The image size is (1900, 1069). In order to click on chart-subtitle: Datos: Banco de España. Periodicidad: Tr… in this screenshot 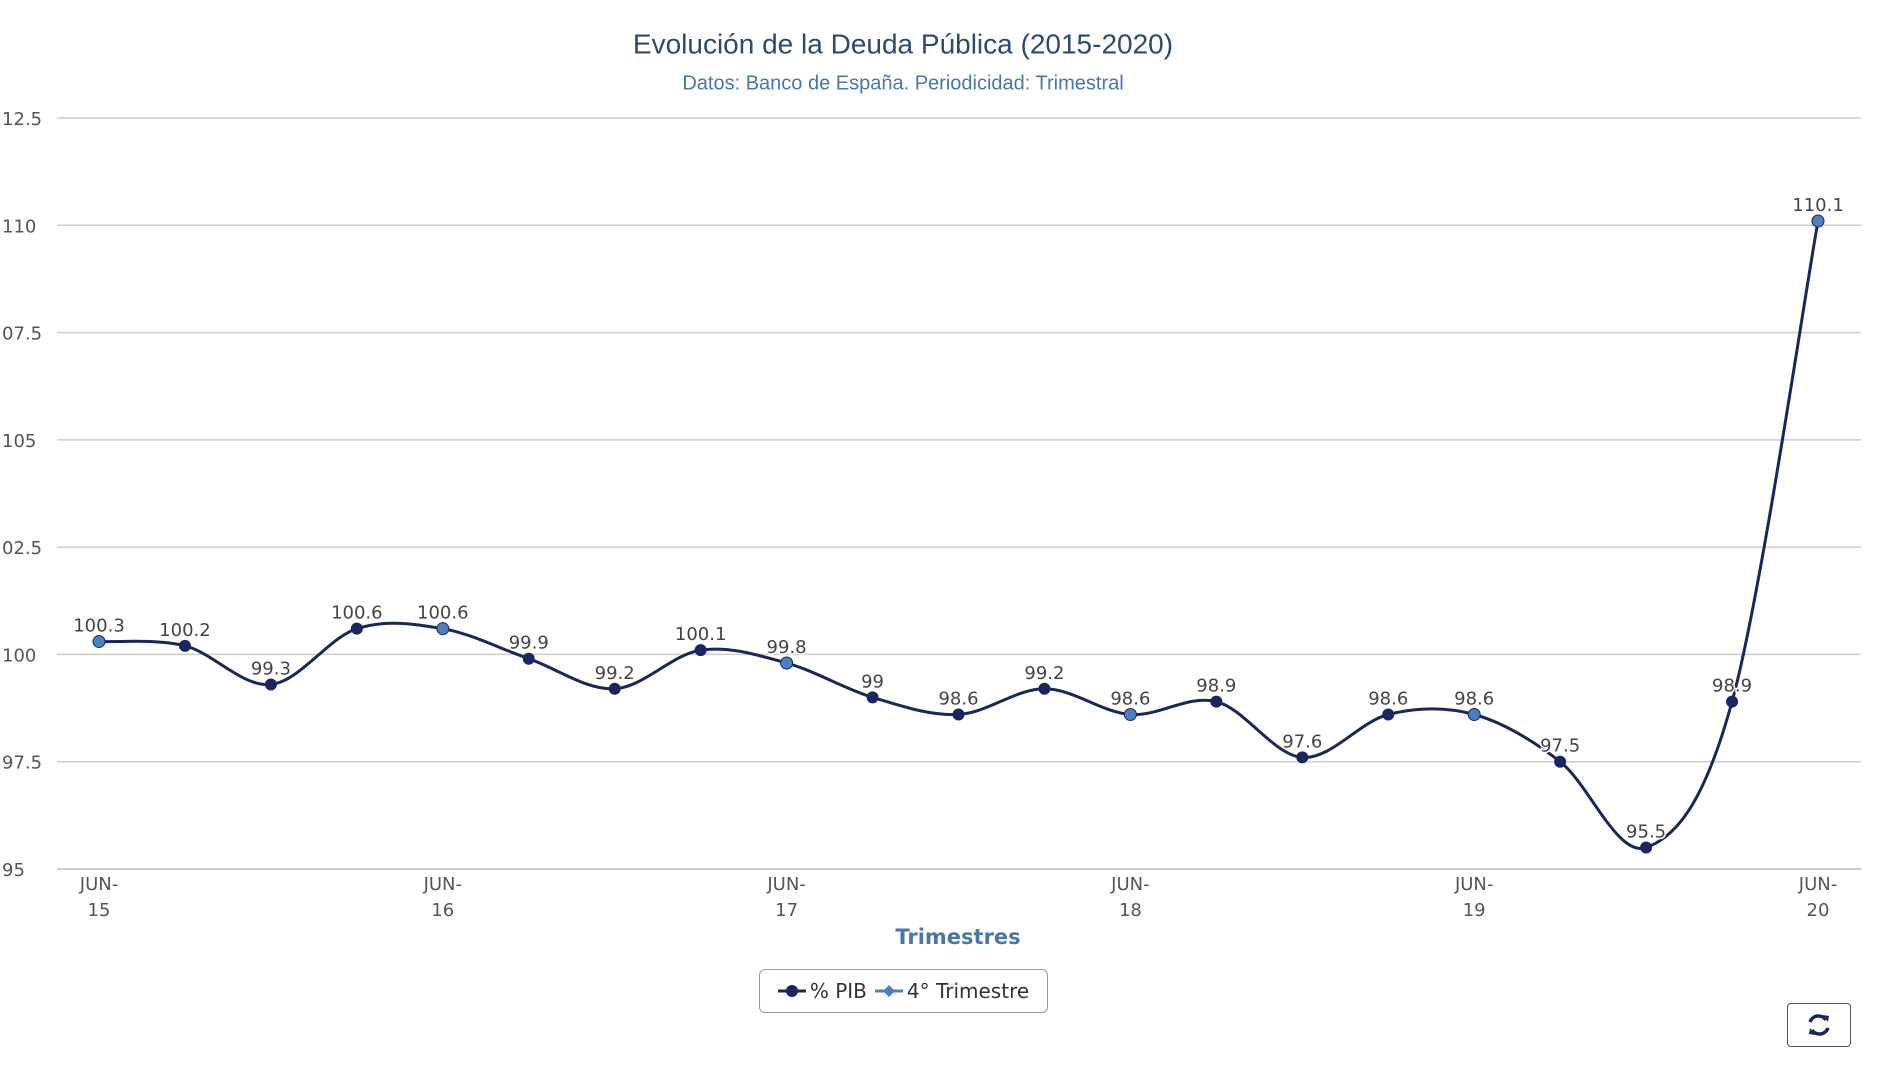, I will do `click(902, 83)`.